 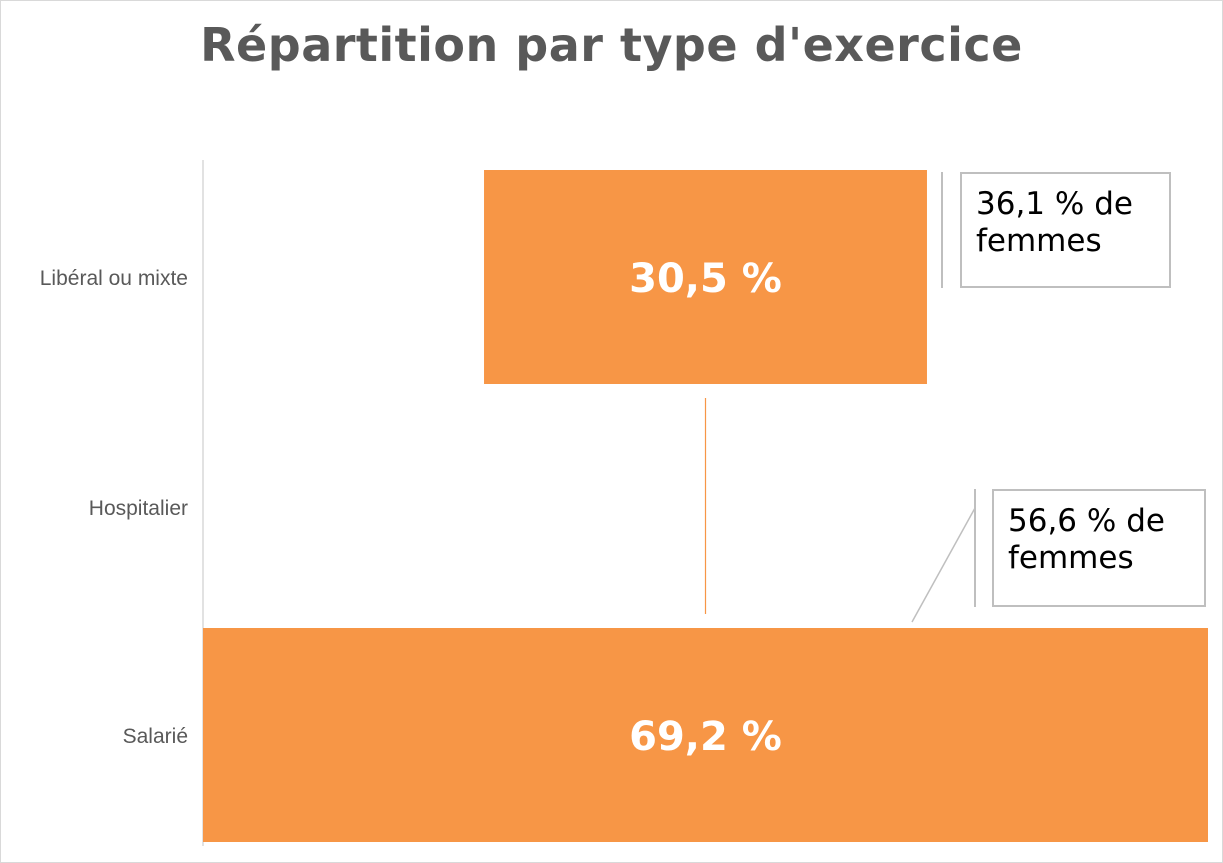 I want to click on callout-box-liberal: 36,1 % de femmes, so click(x=1065, y=230).